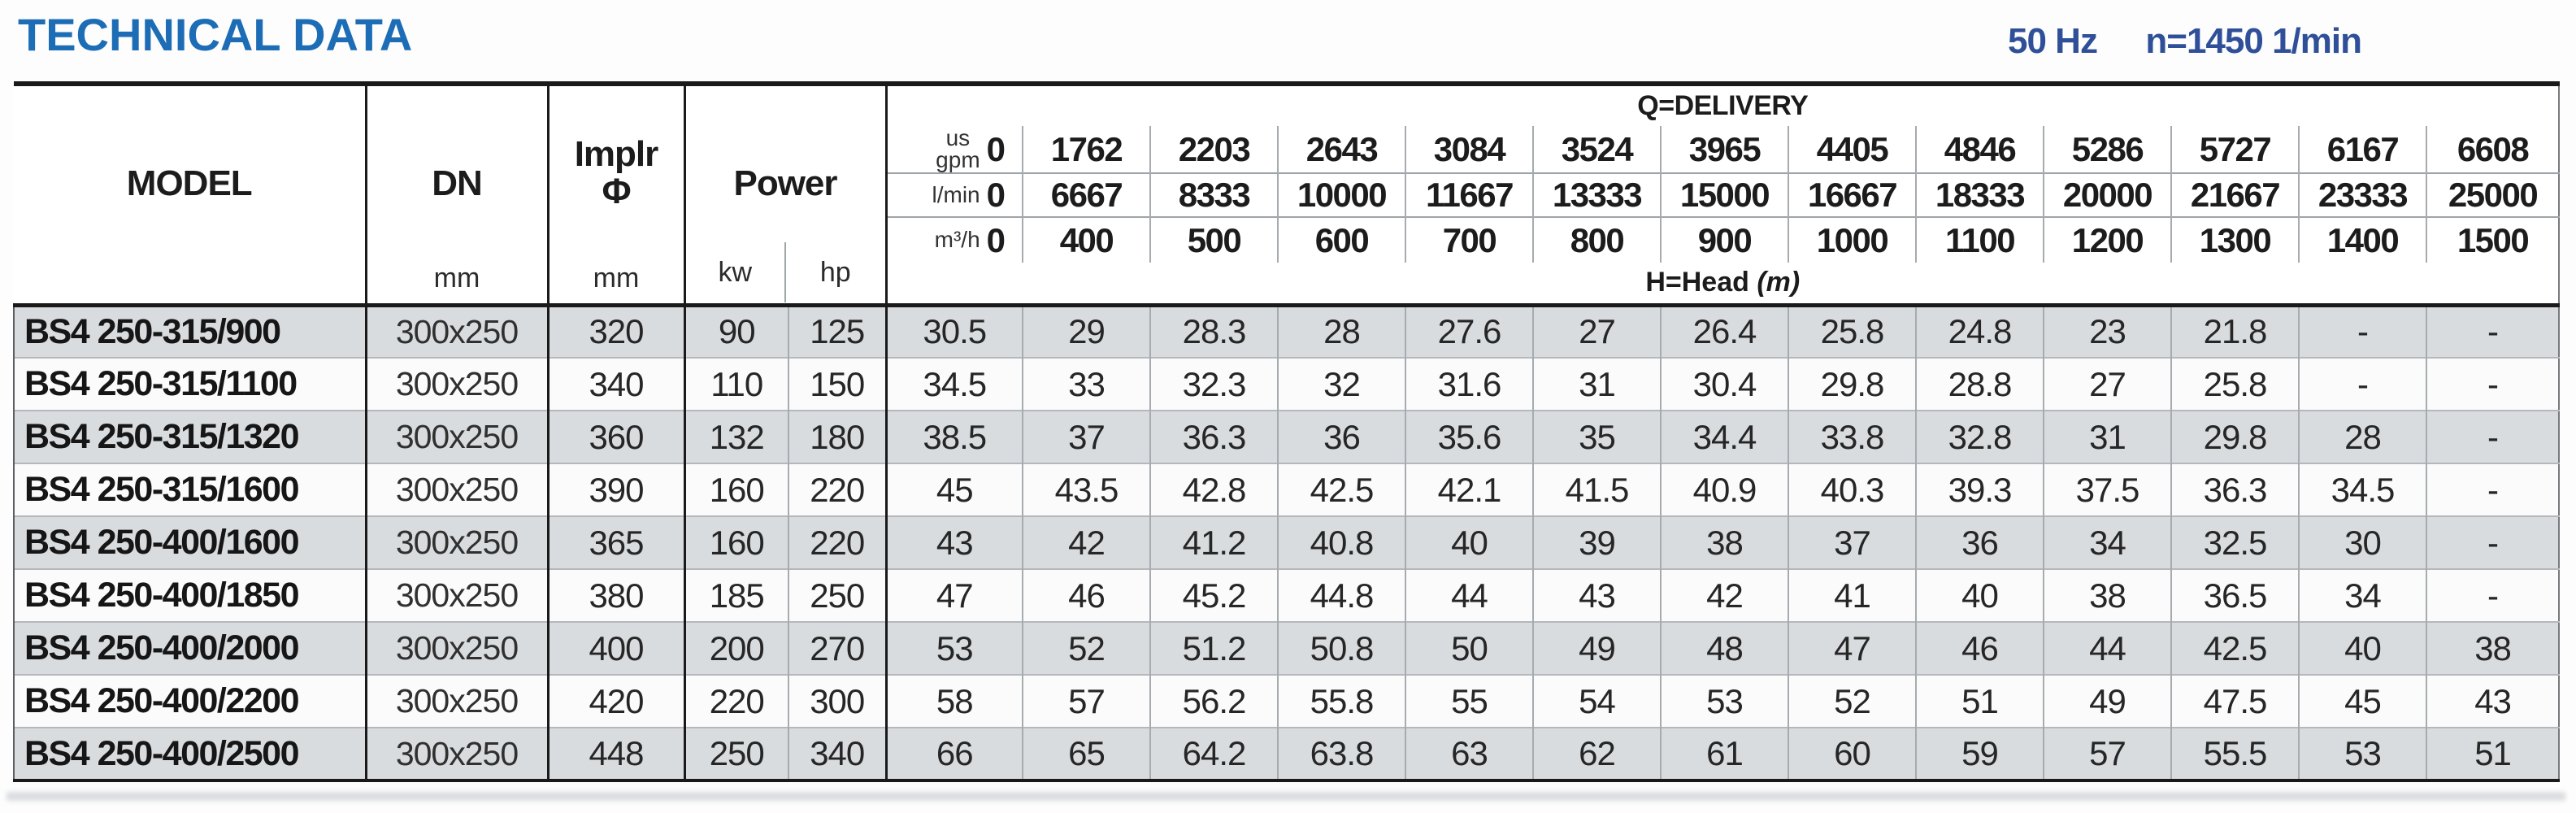 The image size is (2576, 813). Describe the element at coordinates (838, 648) in the screenshot. I see `cell-power-hp: 270` at that location.